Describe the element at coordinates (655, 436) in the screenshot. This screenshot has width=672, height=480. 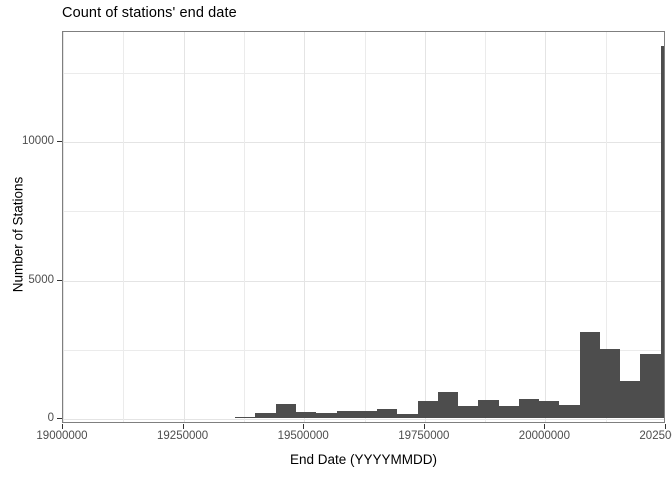
I see `x-tick-label: 20250000` at that location.